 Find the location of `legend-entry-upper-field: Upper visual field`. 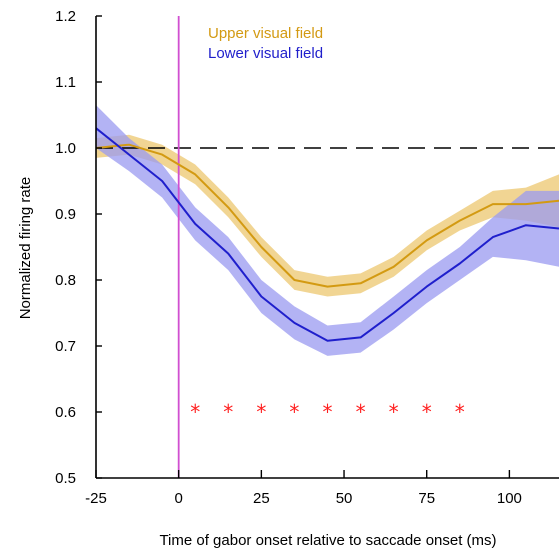

legend-entry-upper-field: Upper visual field is located at coordinates (265, 33).